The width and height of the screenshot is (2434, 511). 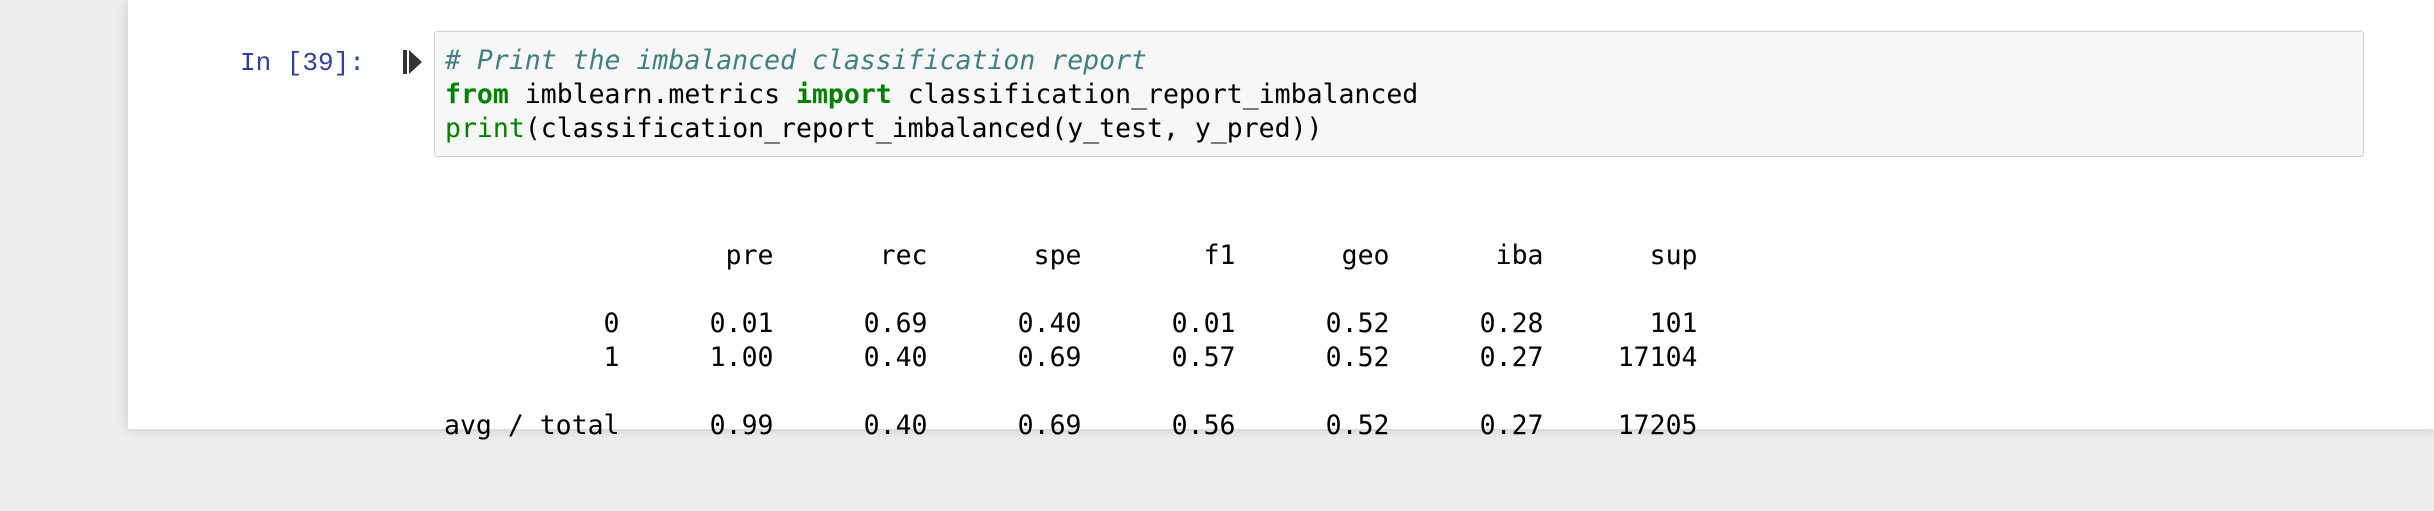 I want to click on report-row: 0 0.01 0.69 0.40 0.01 0.52 0.28 101, so click(x=1071, y=324).